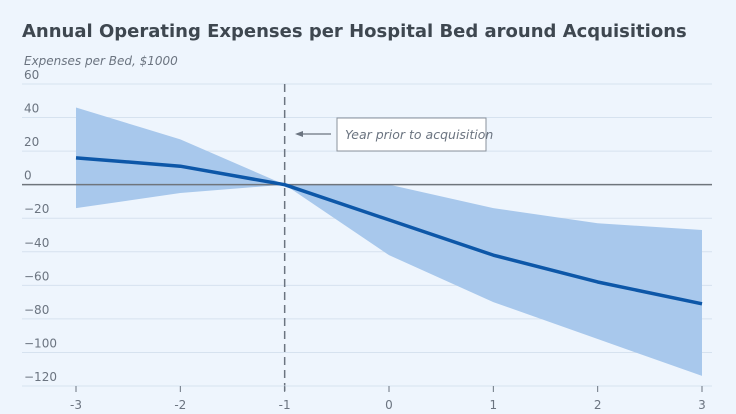 This screenshot has width=736, height=414. Describe the element at coordinates (31, 75) in the screenshot. I see `y-tick-label: 60` at that location.